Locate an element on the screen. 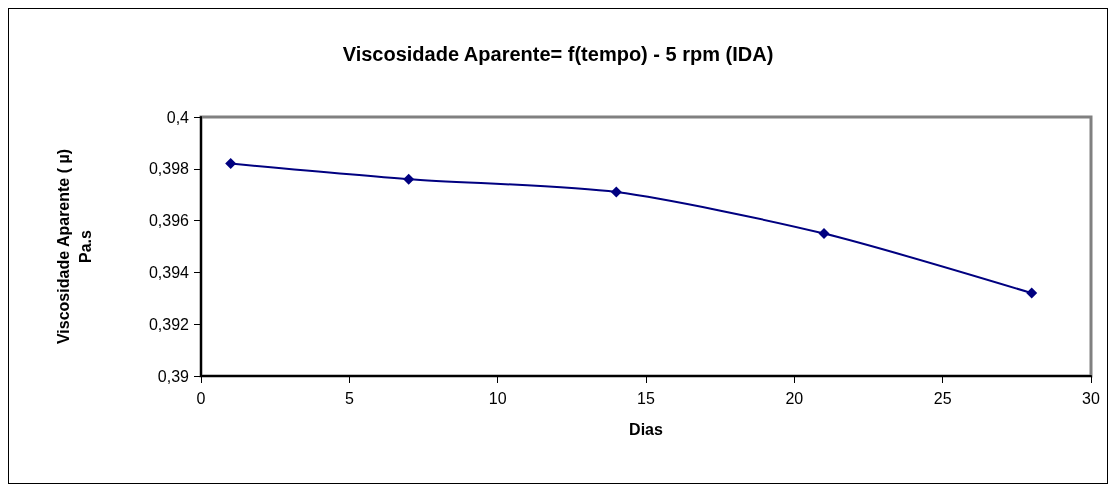 The image size is (1109, 484). y-axis-title: Viscosidade Aparente ( µ) Pa.s is located at coordinates (74, 246).